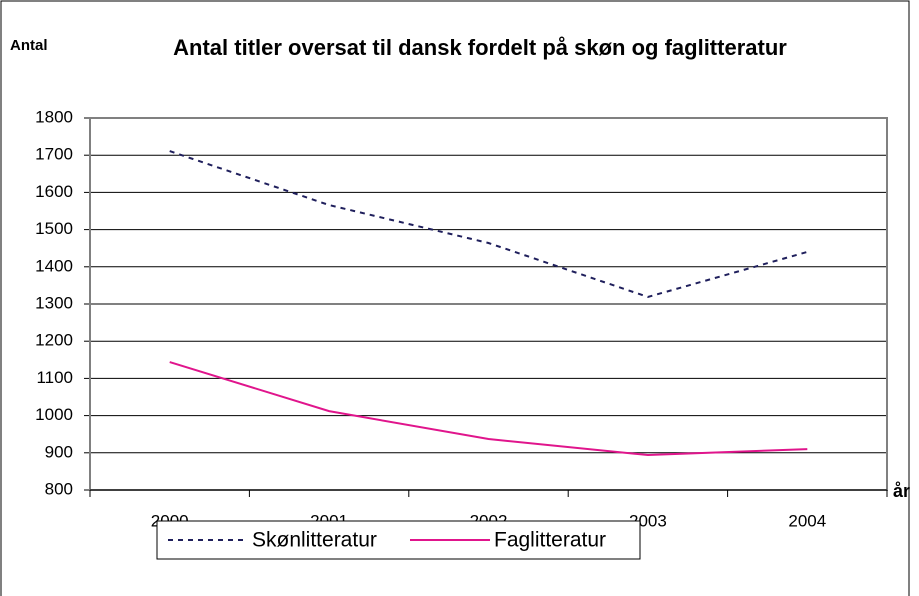 This screenshot has width=919, height=596. What do you see at coordinates (59, 488) in the screenshot?
I see `y-tick-label: 800` at bounding box center [59, 488].